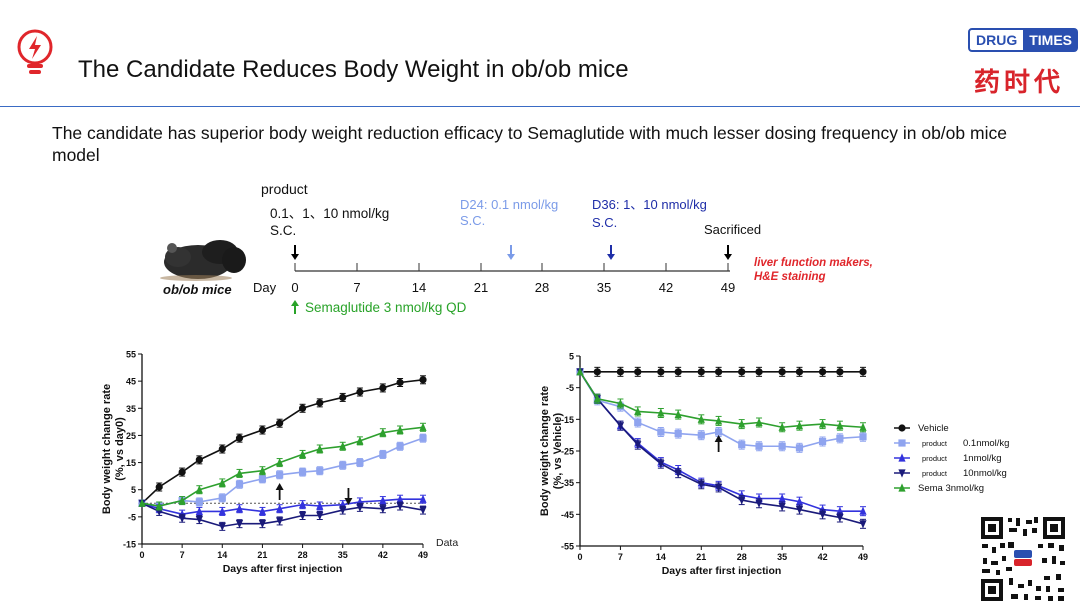 The height and width of the screenshot is (608, 1080). Describe the element at coordinates (35, 51) in the screenshot. I see `lightbulb-icon` at that location.